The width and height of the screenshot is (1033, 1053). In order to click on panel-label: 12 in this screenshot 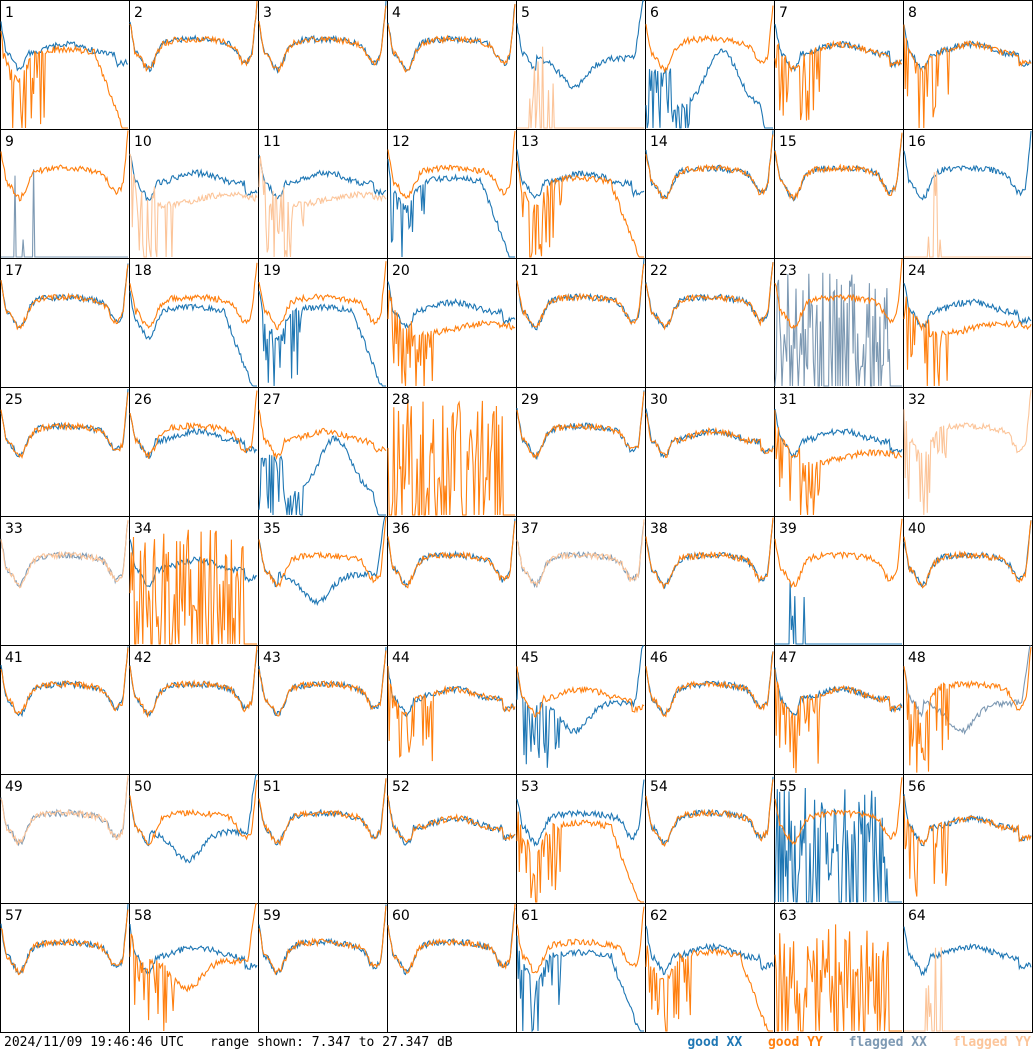, I will do `click(401, 142)`.